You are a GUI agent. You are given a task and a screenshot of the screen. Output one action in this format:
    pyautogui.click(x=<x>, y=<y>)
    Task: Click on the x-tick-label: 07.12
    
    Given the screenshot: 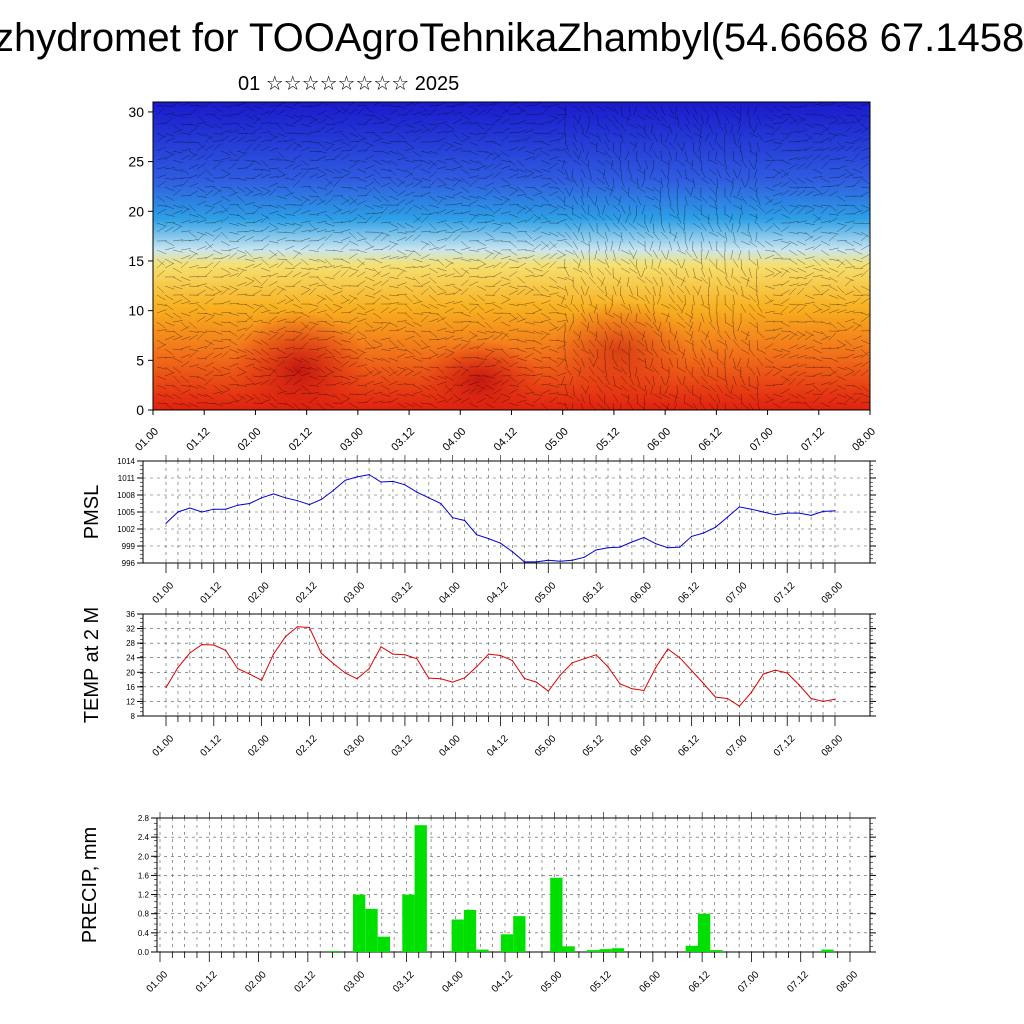 What is the action you would take?
    pyautogui.click(x=813, y=440)
    